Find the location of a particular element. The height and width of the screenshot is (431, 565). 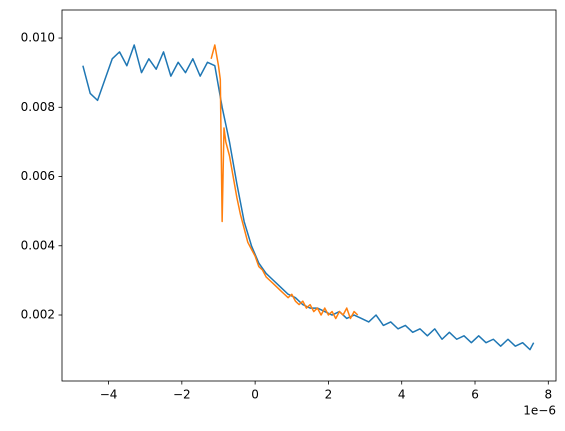

y-tick-label: 0.006 is located at coordinates (38, 176).